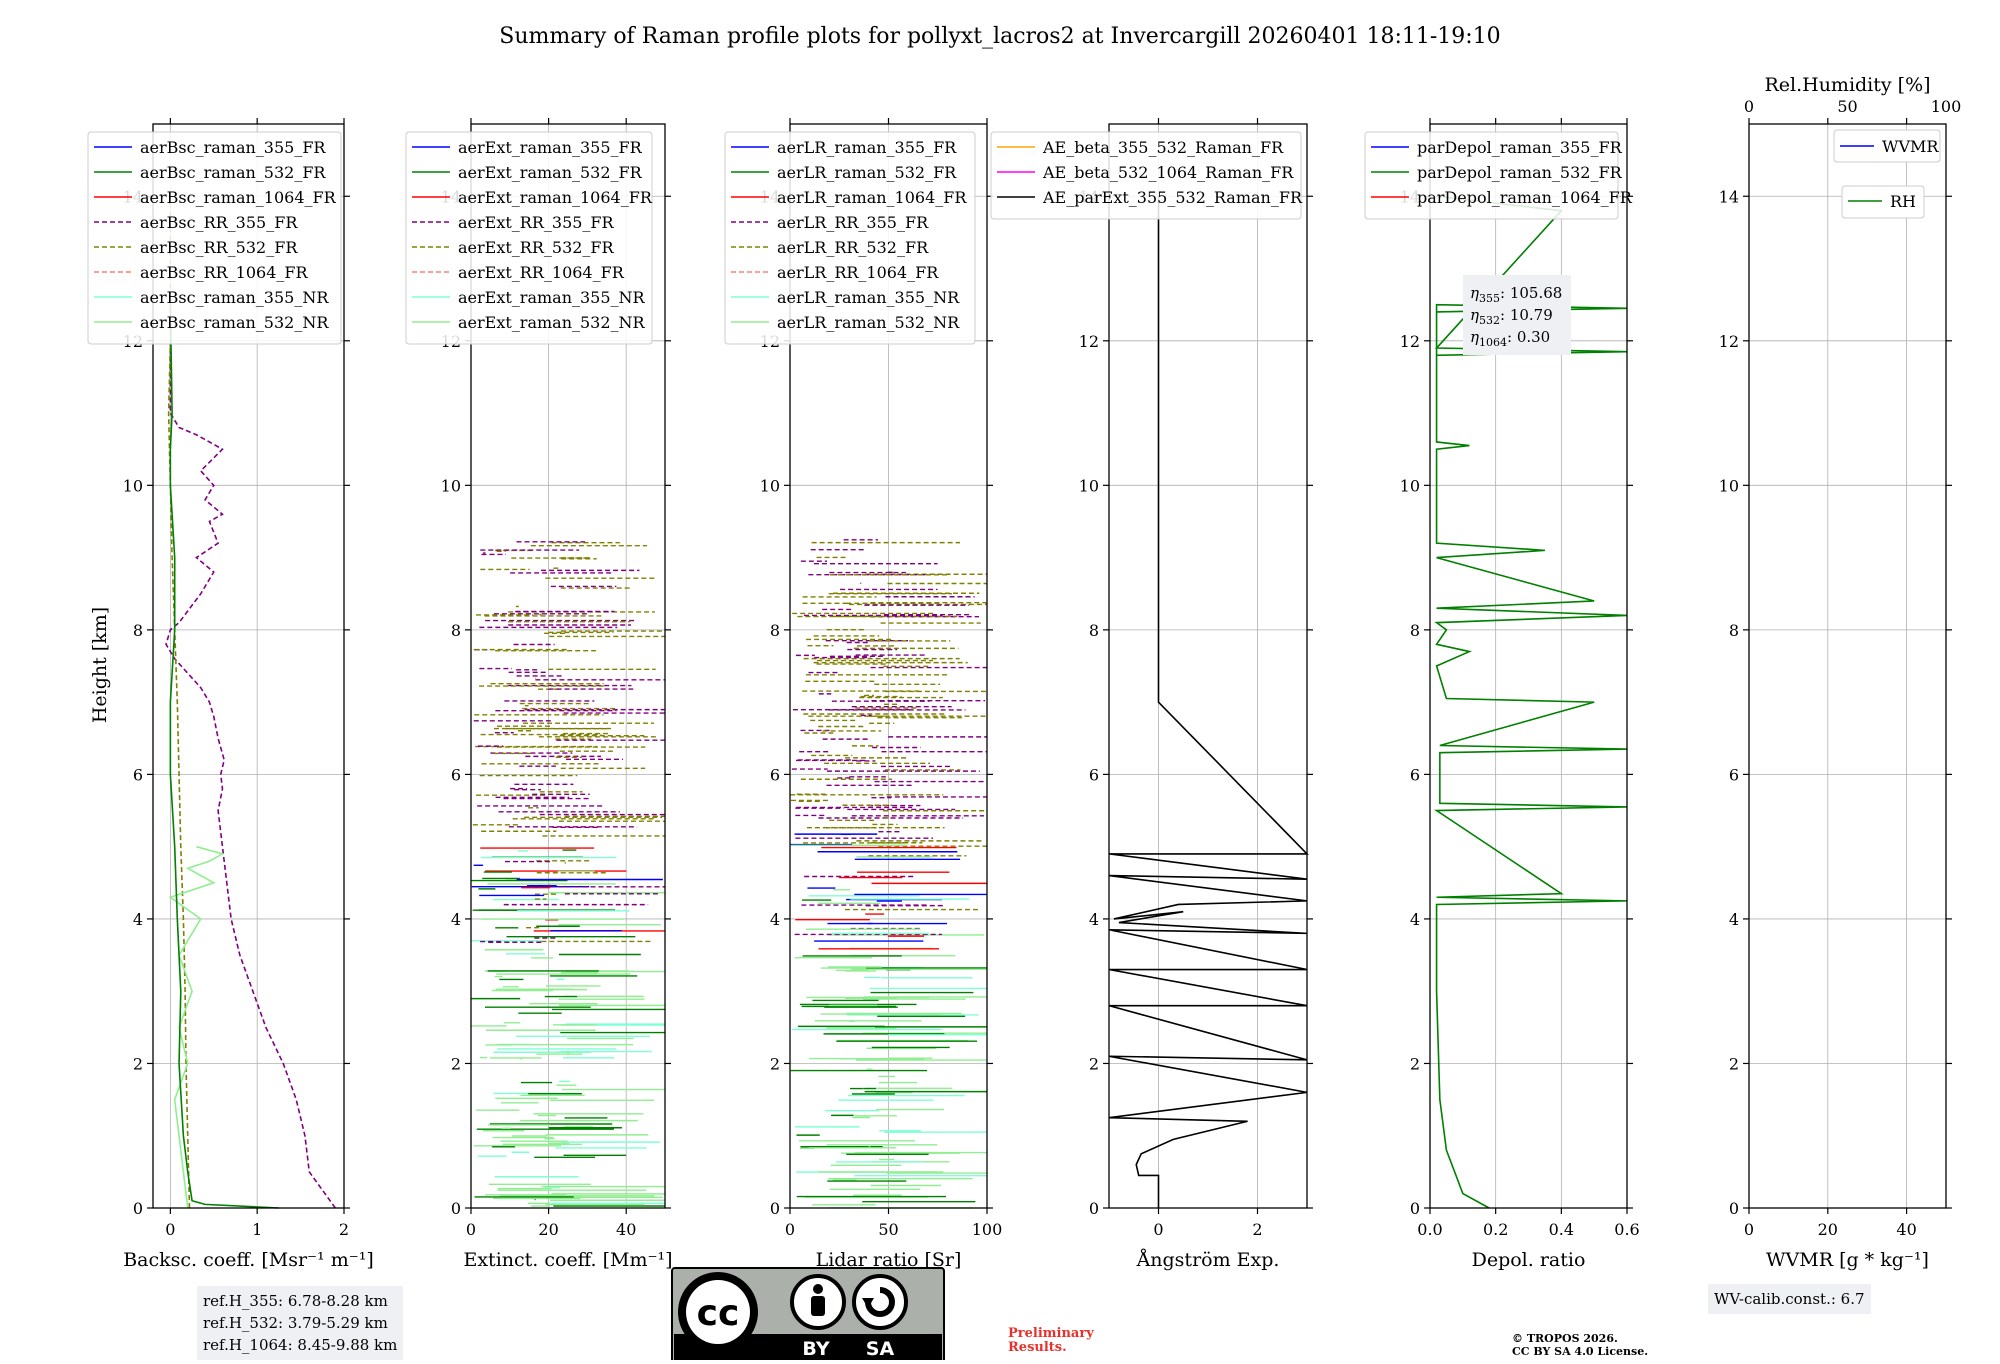 This screenshot has width=2000, height=1364. What do you see at coordinates (248, 1260) in the screenshot?
I see `x-axis-label: Backsc. coeff. [Msr⁻¹ m⁻¹]` at bounding box center [248, 1260].